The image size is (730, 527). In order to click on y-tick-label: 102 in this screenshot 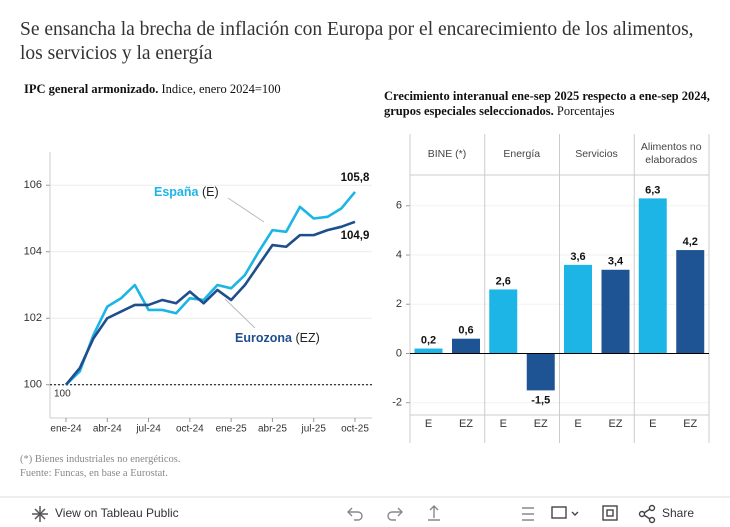, I will do `click(33, 318)`.